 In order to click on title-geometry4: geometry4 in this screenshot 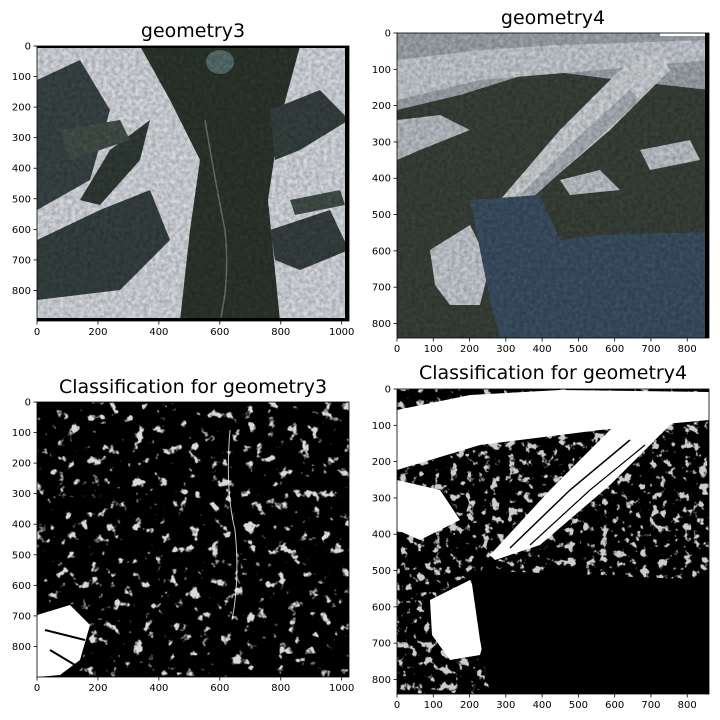, I will do `click(553, 18)`.